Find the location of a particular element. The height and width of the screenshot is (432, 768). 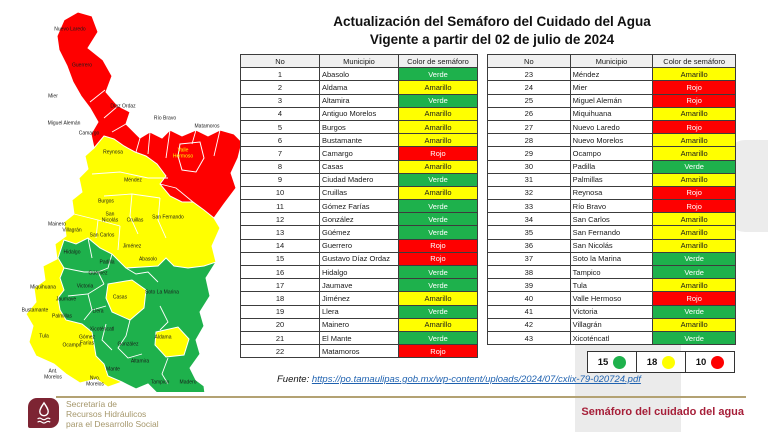

row-number: 8 is located at coordinates (280, 166).